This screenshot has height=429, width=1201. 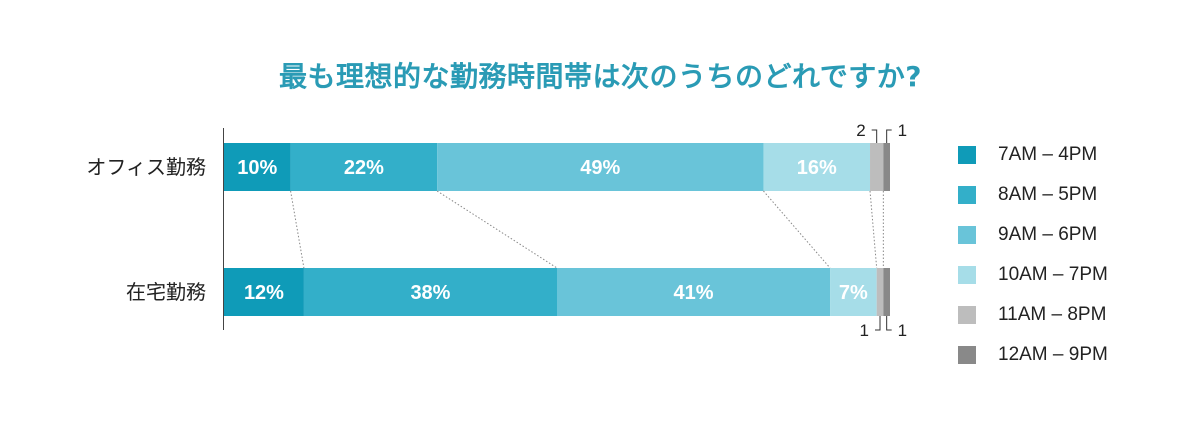 I want to click on legend-label: 12AM – 9PM, so click(x=1053, y=354).